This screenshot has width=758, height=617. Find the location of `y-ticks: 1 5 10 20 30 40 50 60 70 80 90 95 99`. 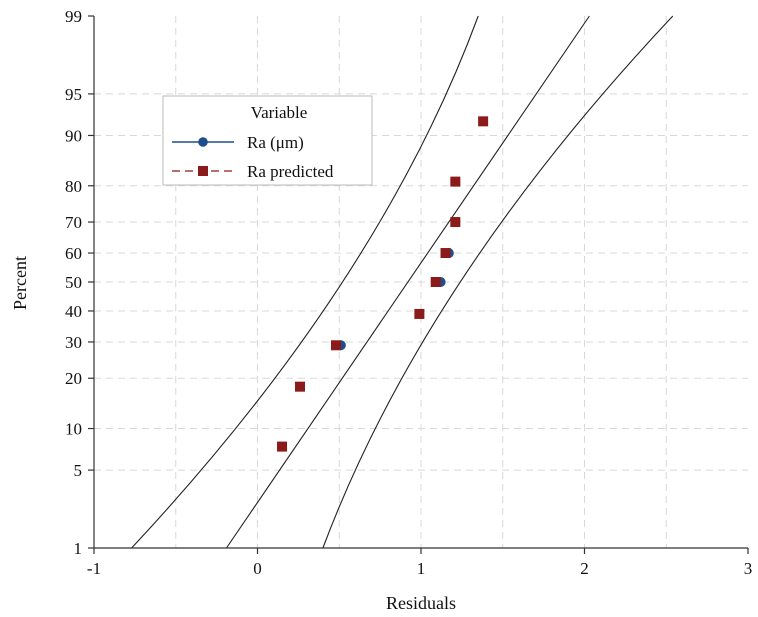

y-ticks: 1 5 10 20 30 40 50 60 70 80 90 95 99 is located at coordinates (79, 282).